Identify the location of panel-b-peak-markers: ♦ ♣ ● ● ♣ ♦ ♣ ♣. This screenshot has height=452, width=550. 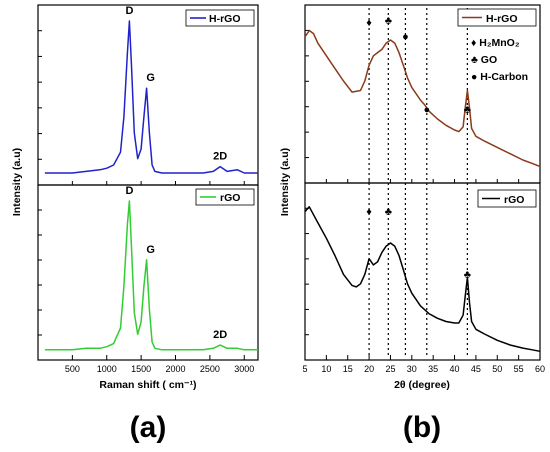
(418, 148).